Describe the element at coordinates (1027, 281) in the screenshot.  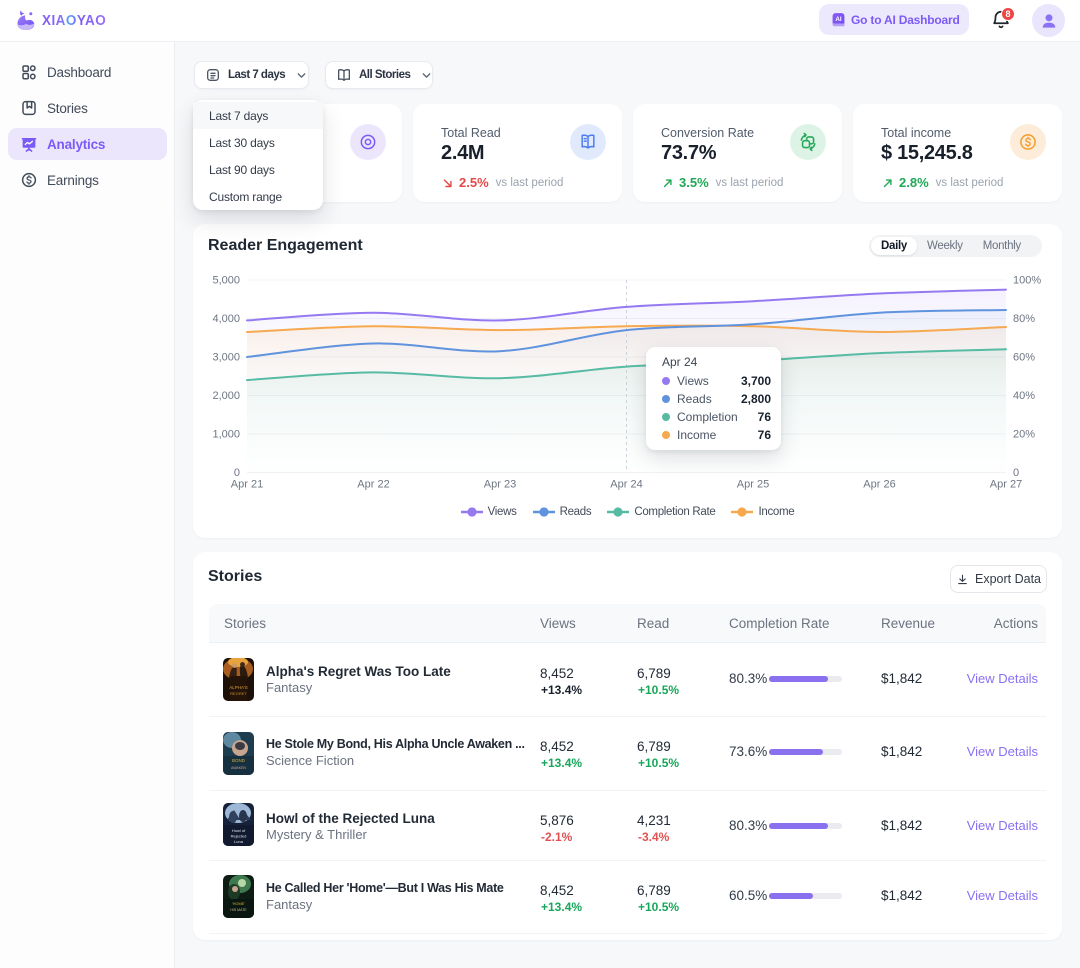
I see `svg-text: 100%` at that location.